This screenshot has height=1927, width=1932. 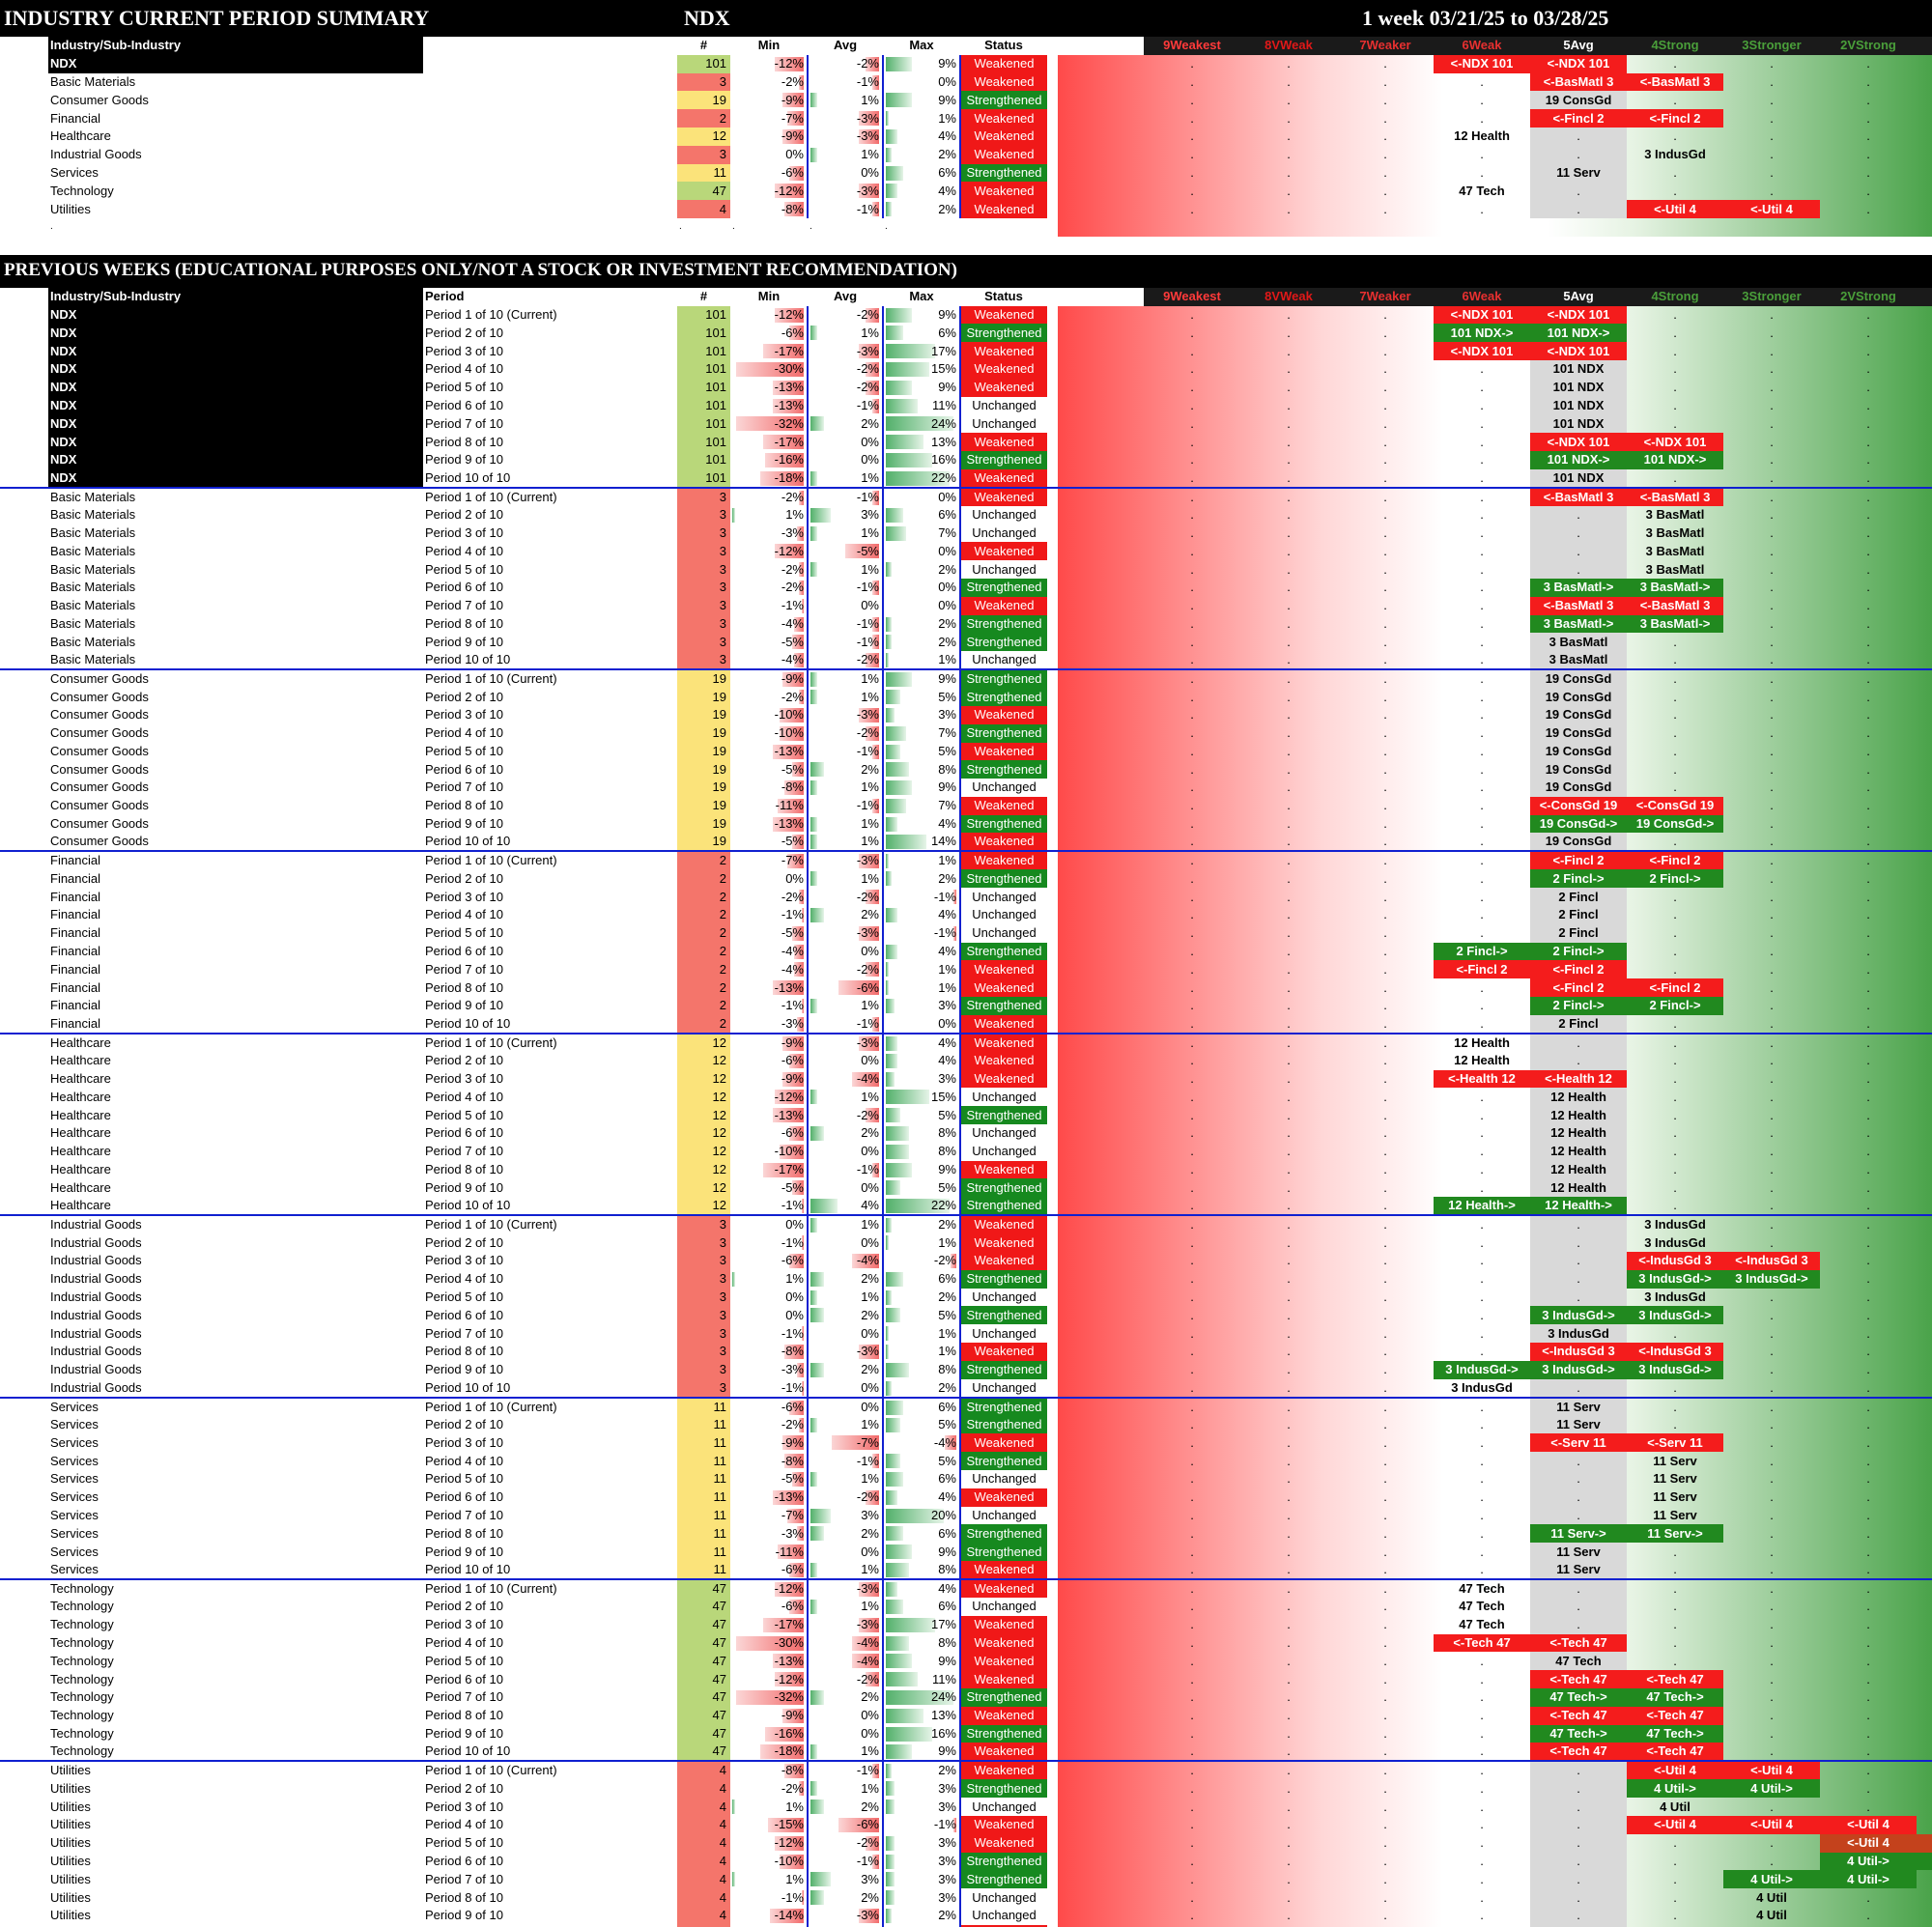 What do you see at coordinates (1578, 333) in the screenshot?
I see `level-cell: 101 NDX->` at bounding box center [1578, 333].